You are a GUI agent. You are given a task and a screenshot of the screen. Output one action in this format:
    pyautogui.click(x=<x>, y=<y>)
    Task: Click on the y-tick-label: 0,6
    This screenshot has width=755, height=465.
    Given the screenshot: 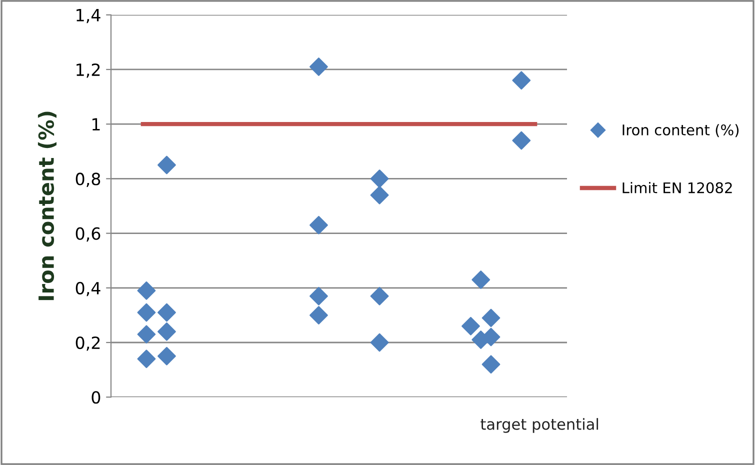 What is the action you would take?
    pyautogui.click(x=88, y=234)
    